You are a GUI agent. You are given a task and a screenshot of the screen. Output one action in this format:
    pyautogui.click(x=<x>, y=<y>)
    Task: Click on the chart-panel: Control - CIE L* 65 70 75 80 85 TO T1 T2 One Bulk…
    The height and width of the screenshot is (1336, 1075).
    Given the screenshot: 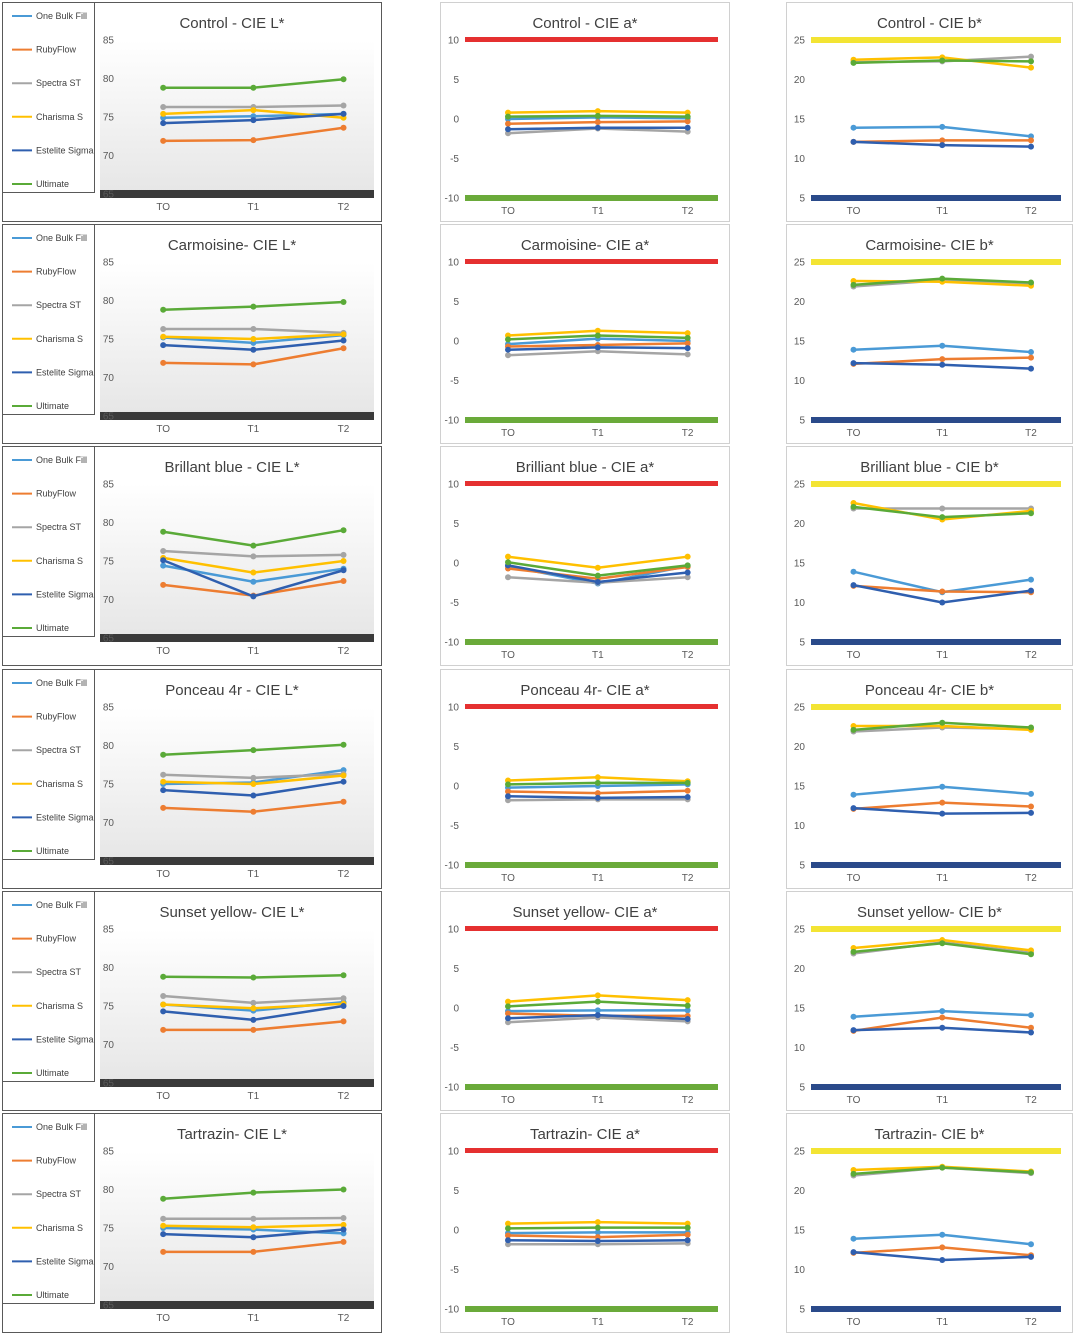 What is the action you would take?
    pyautogui.click(x=192, y=112)
    